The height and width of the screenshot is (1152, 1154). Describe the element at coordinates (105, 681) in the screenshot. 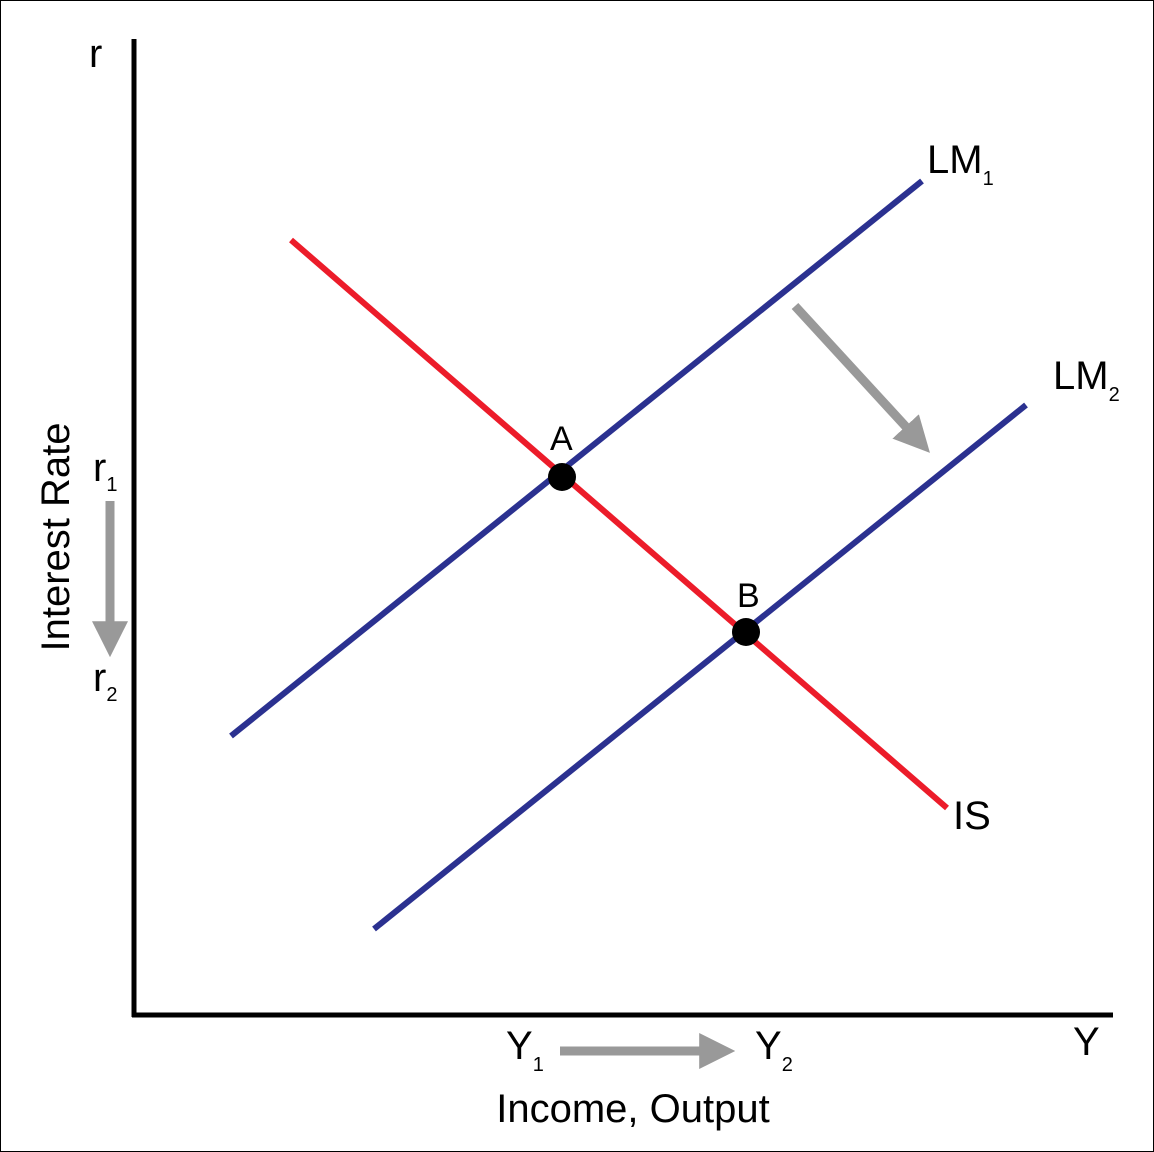

I see `r2-label: r2` at that location.